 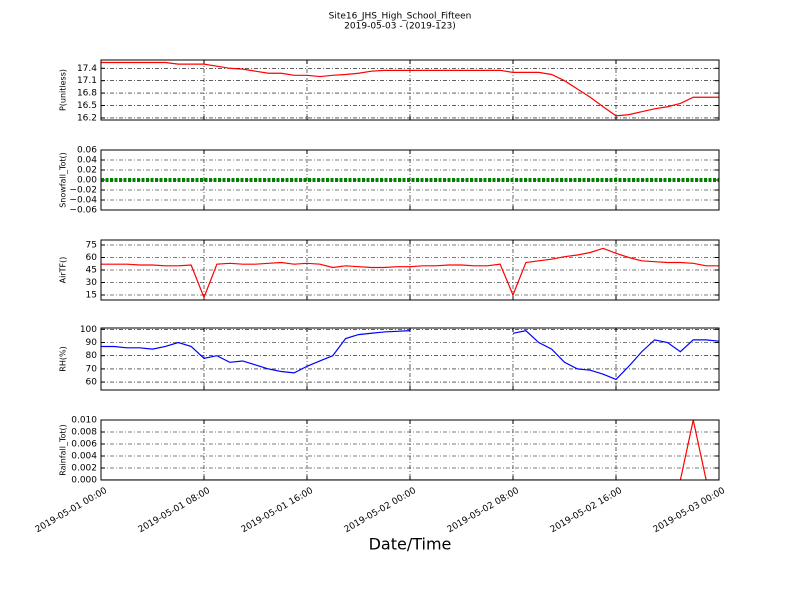 I want to click on y-axis-label: AirTF(), so click(x=63, y=270).